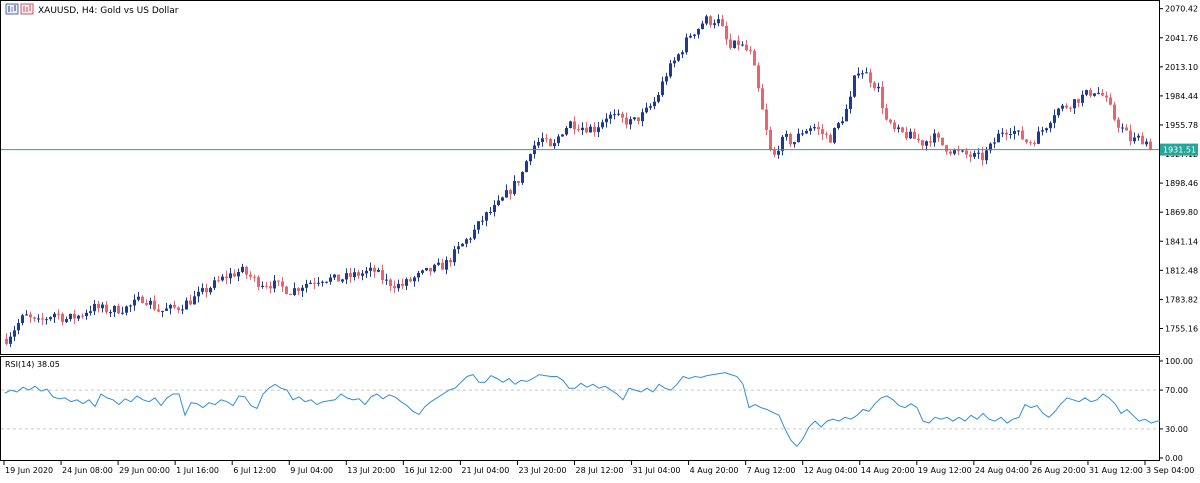 This screenshot has height=483, width=1200. Describe the element at coordinates (371, 470) in the screenshot. I see `time-tick-label: 13 Jul 20:00` at that location.